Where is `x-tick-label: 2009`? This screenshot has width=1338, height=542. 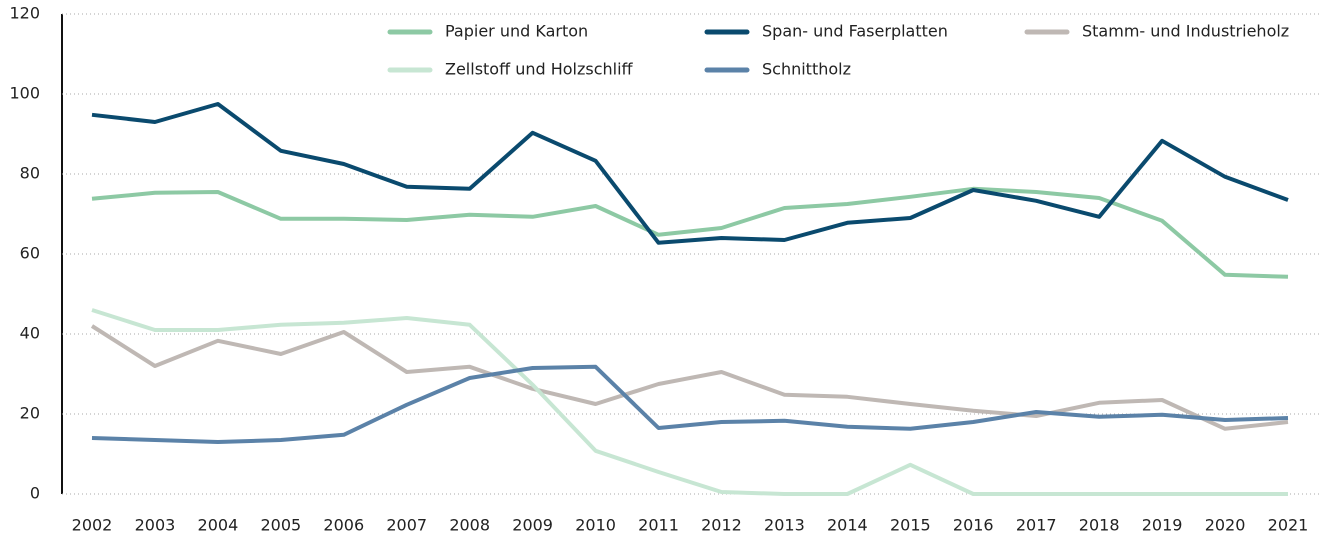
x-tick-label: 2009 is located at coordinates (532, 525).